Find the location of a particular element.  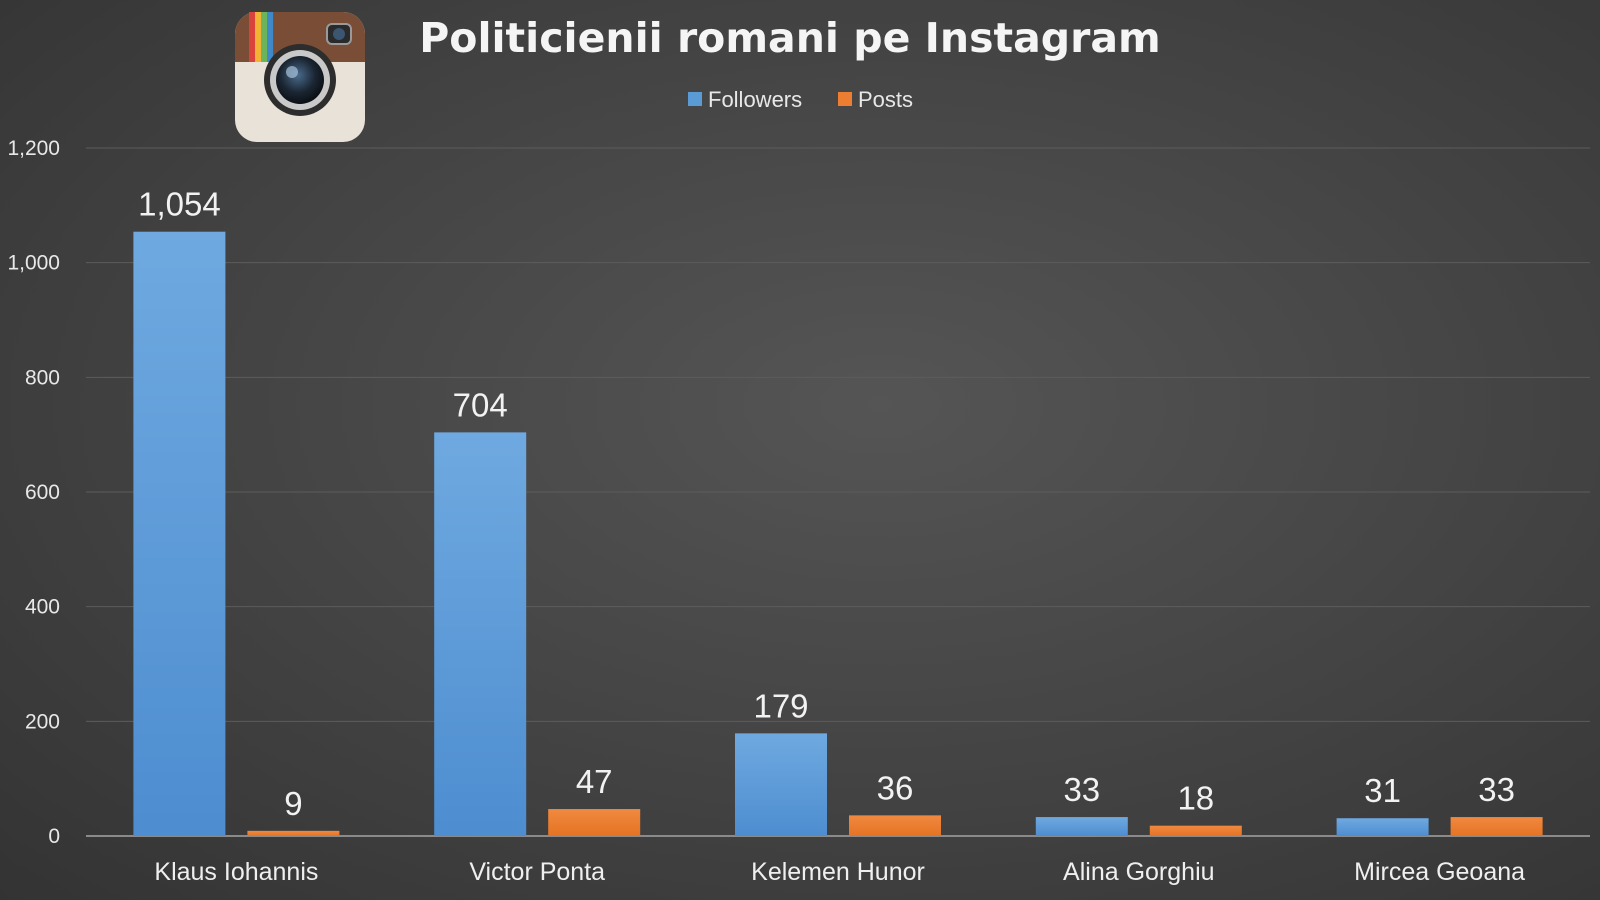

chart-title: Politicienii romani pe Instagram is located at coordinates (790, 38).